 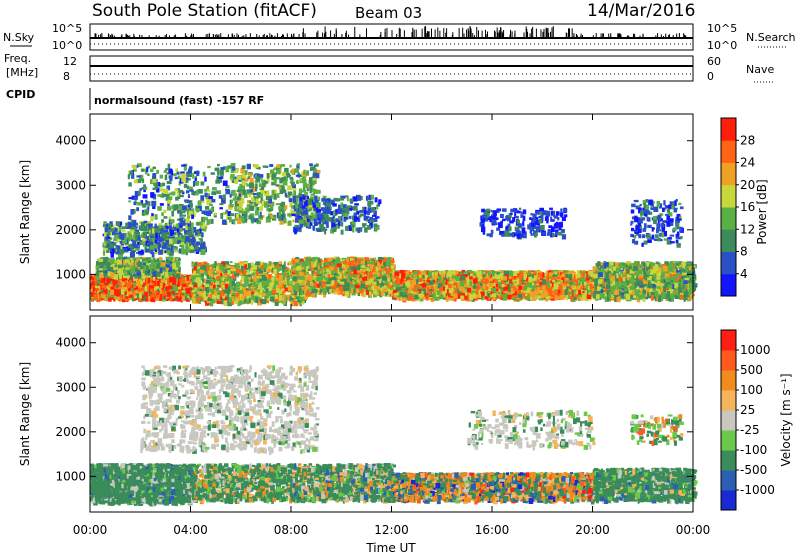 What do you see at coordinates (19, 37) in the screenshot?
I see `nsky-label: N.Sky` at bounding box center [19, 37].